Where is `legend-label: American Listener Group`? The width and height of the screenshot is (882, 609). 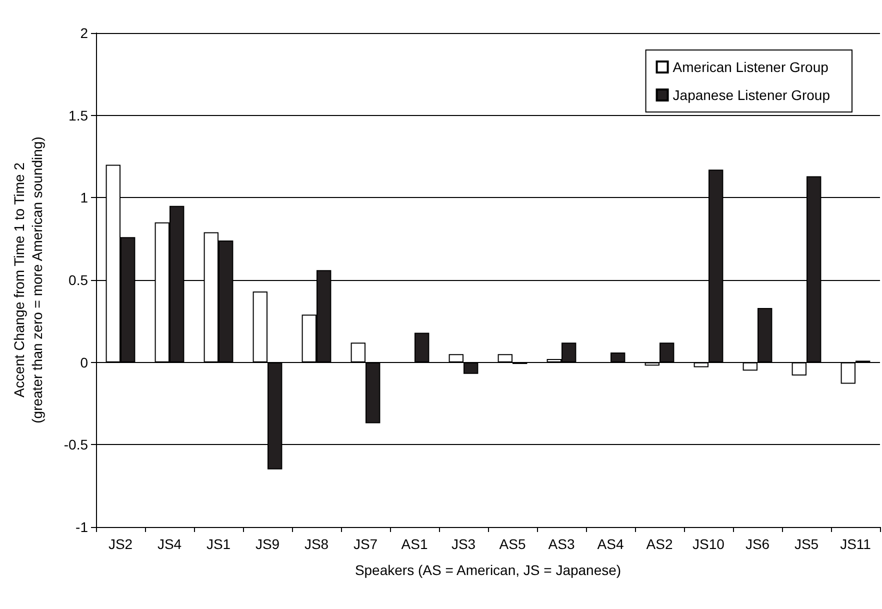 legend-label: American Listener Group is located at coordinates (750, 67).